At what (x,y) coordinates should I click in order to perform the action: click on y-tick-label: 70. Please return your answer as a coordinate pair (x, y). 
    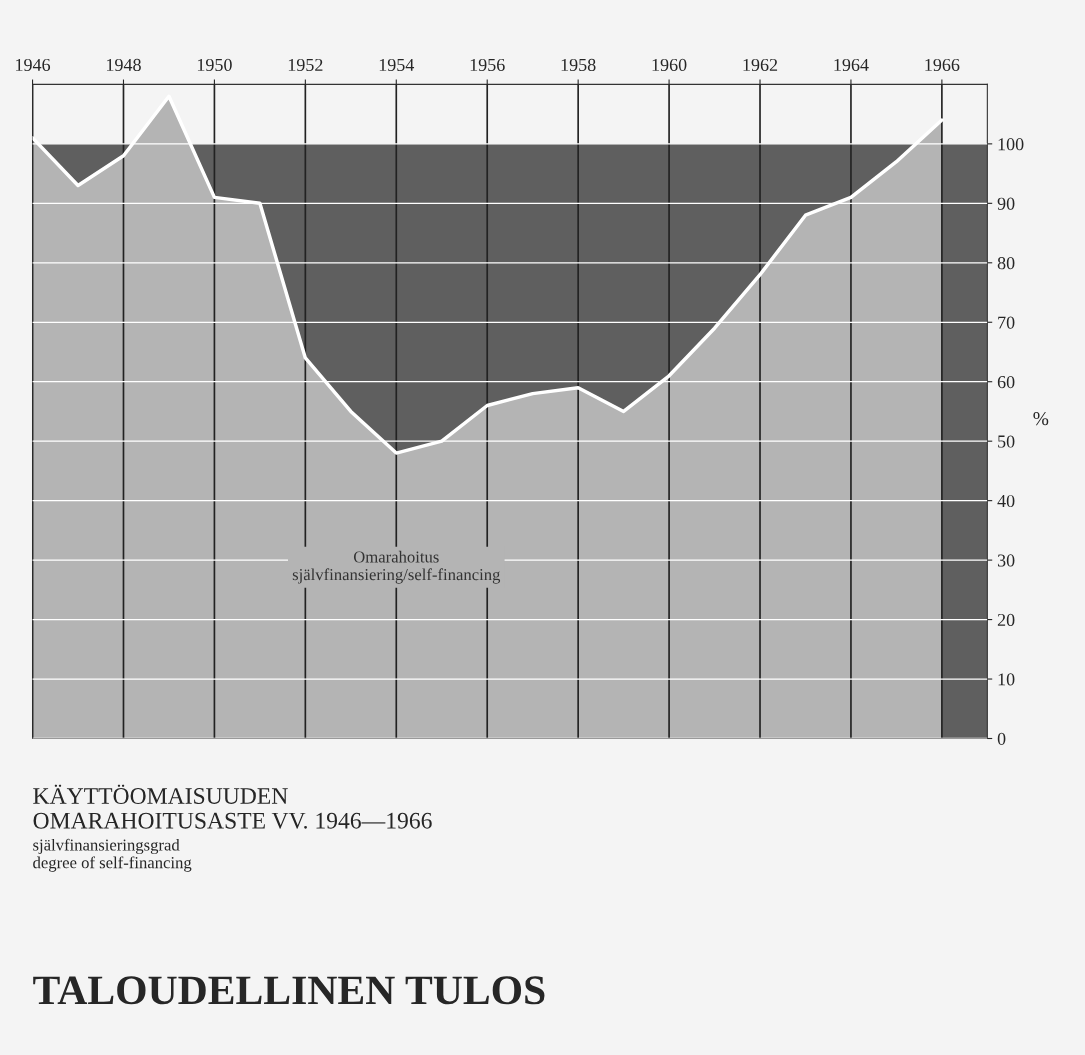
    Looking at the image, I should click on (1006, 322).